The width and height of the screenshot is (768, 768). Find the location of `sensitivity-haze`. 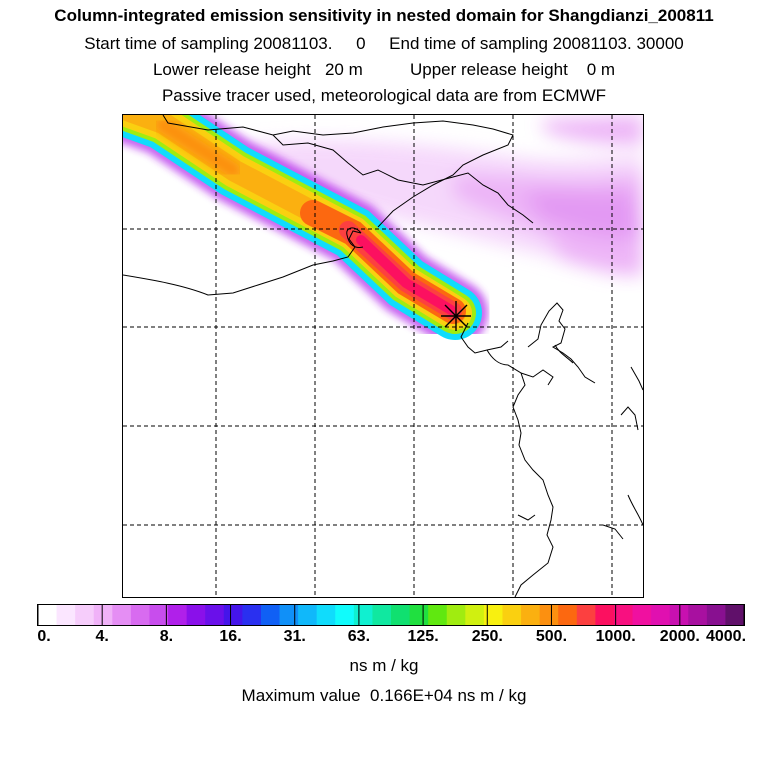

sensitivity-haze is located at coordinates (443, 195).